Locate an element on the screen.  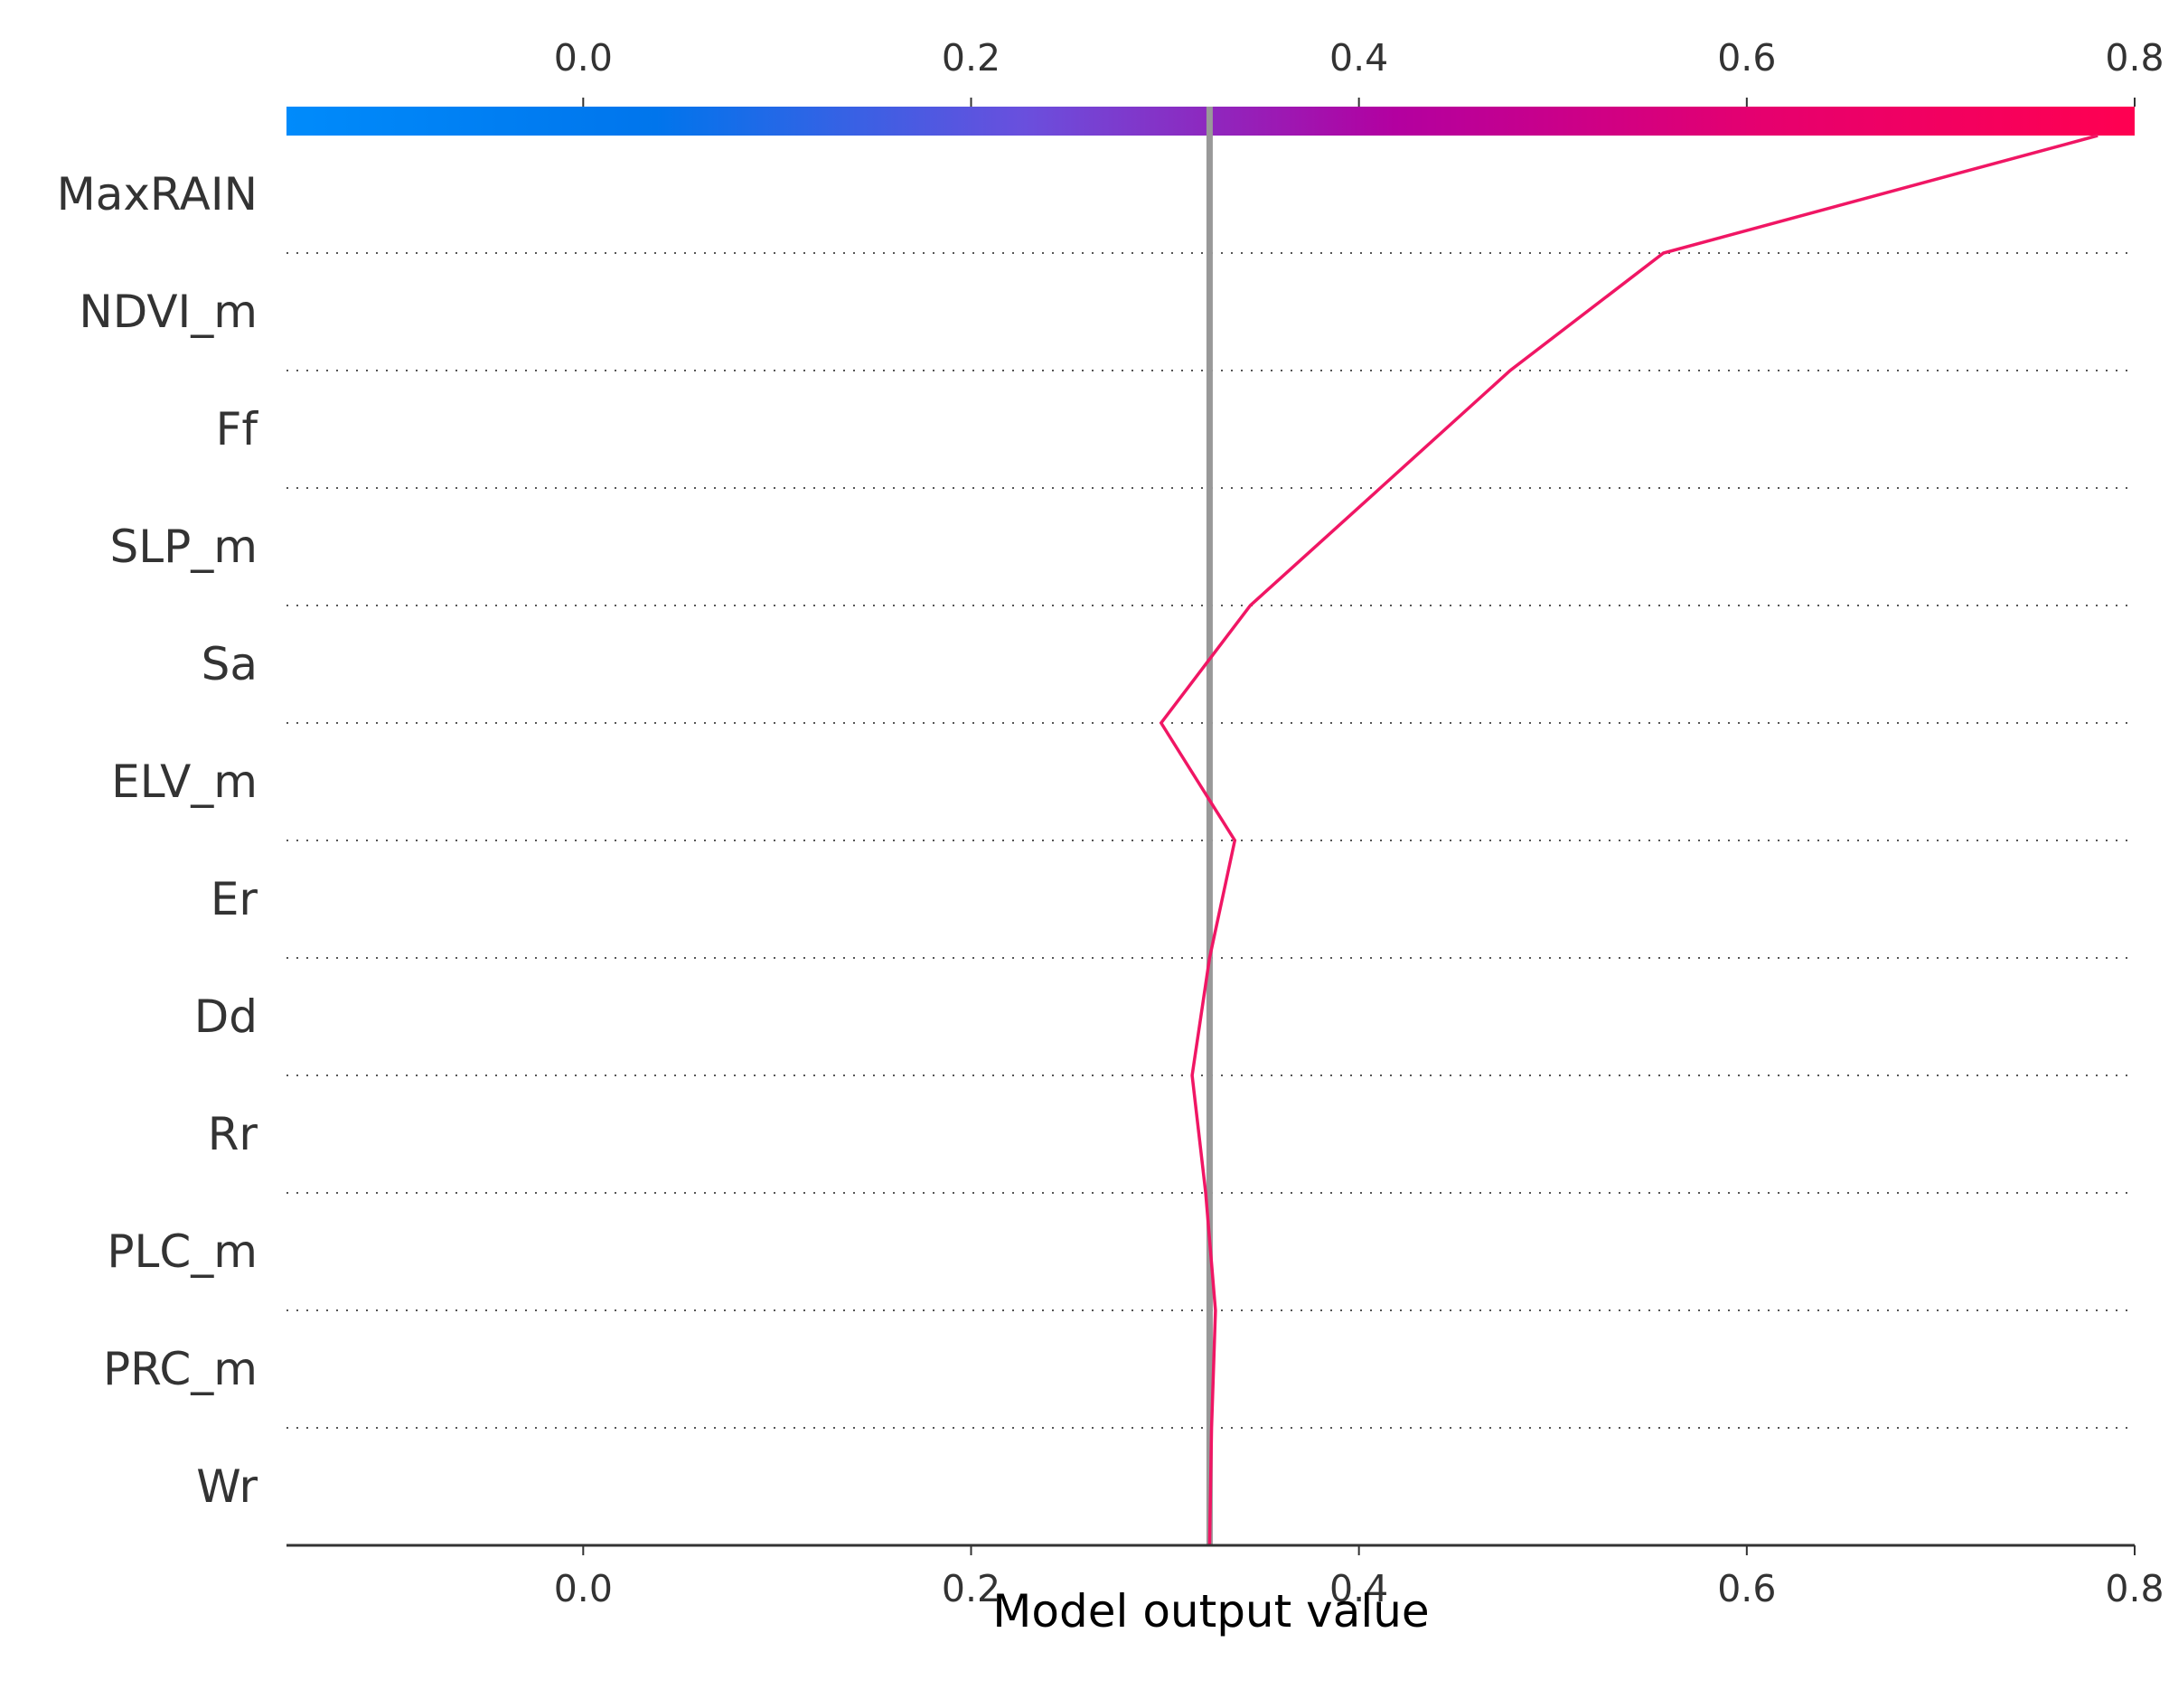
top-tick-label: 0.0 is located at coordinates (584, 58).